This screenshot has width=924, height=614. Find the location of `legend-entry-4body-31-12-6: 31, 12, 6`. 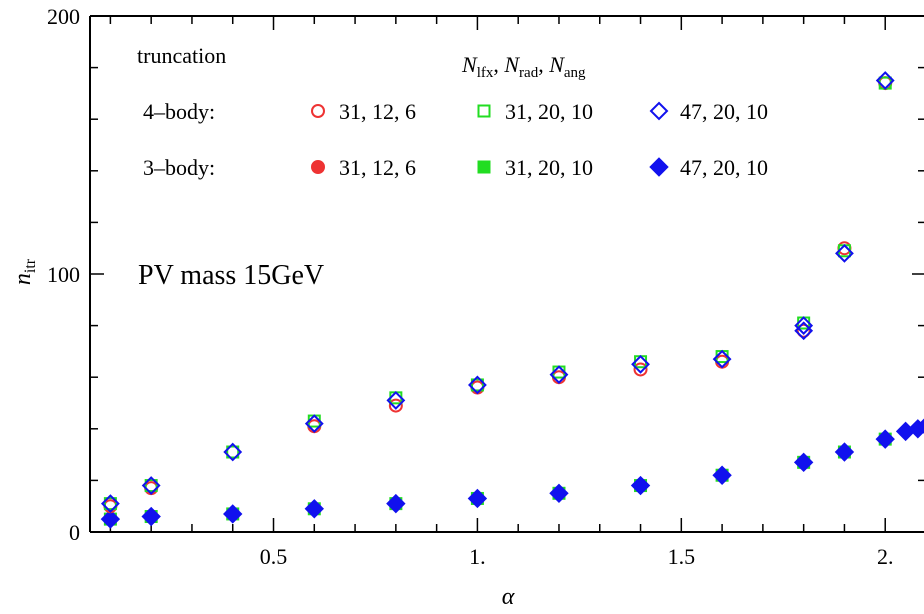

legend-entry-4body-31-12-6: 31, 12, 6 is located at coordinates (377, 111).